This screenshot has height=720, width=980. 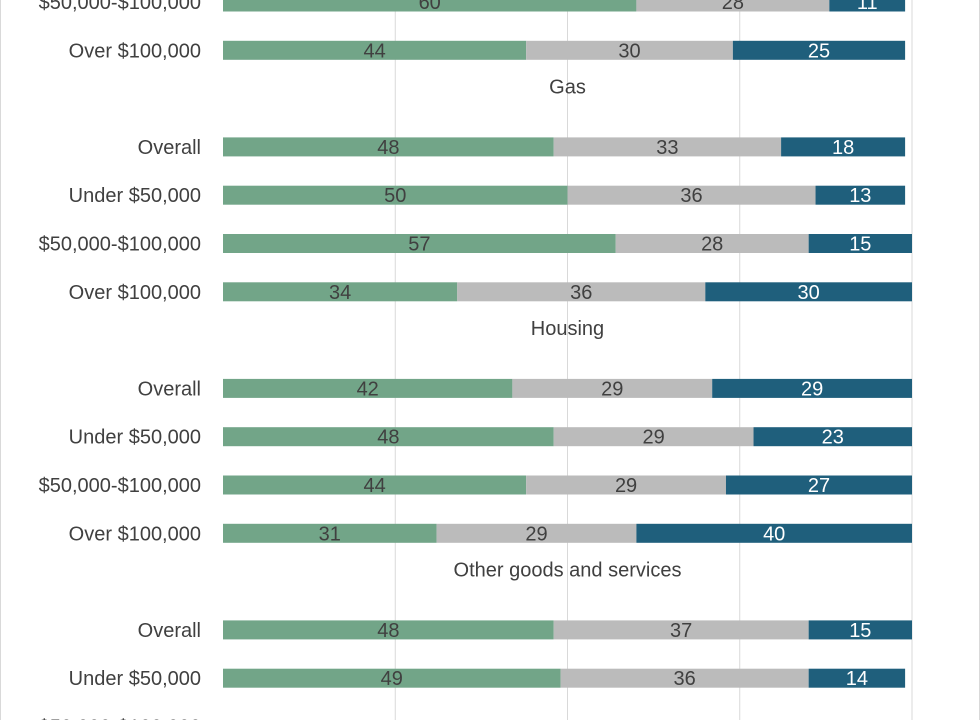 I want to click on data-label: 57, so click(x=419, y=245).